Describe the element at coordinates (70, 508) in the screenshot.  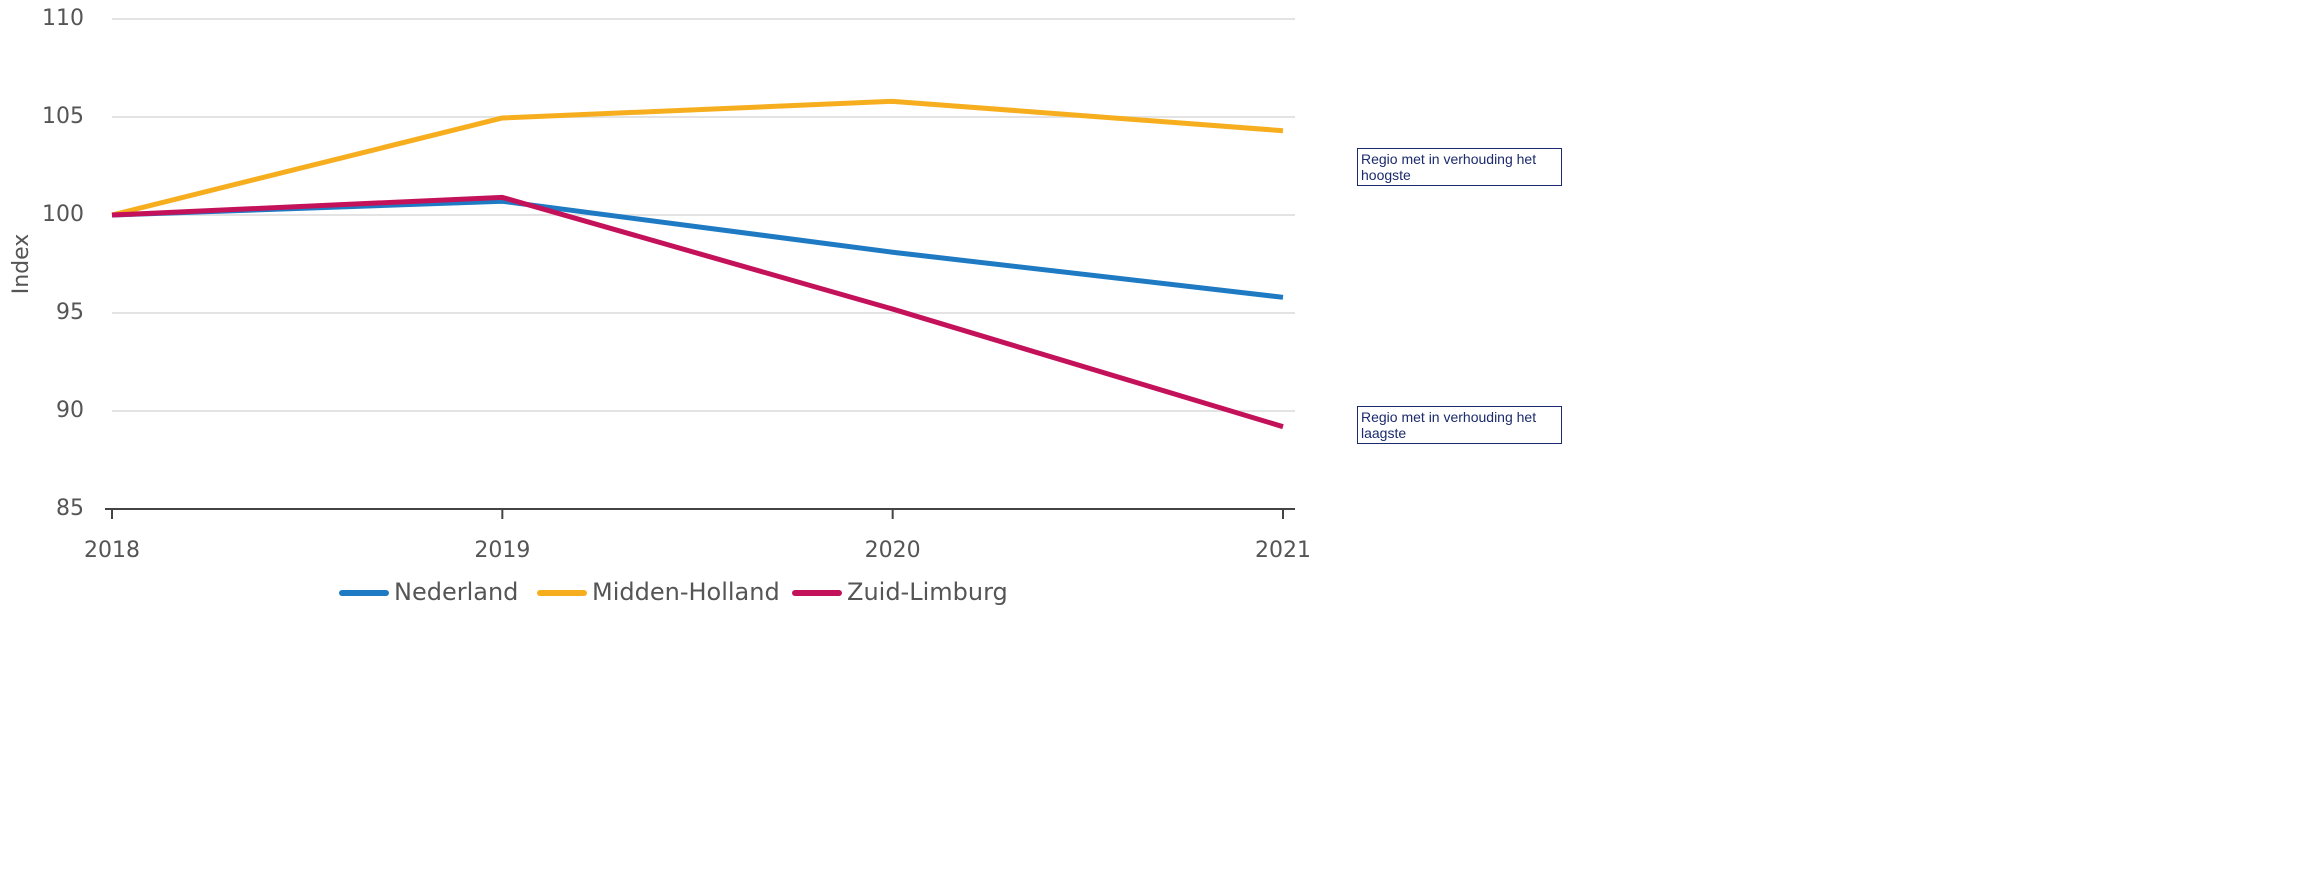
I see `y-tick-label: 85` at that location.